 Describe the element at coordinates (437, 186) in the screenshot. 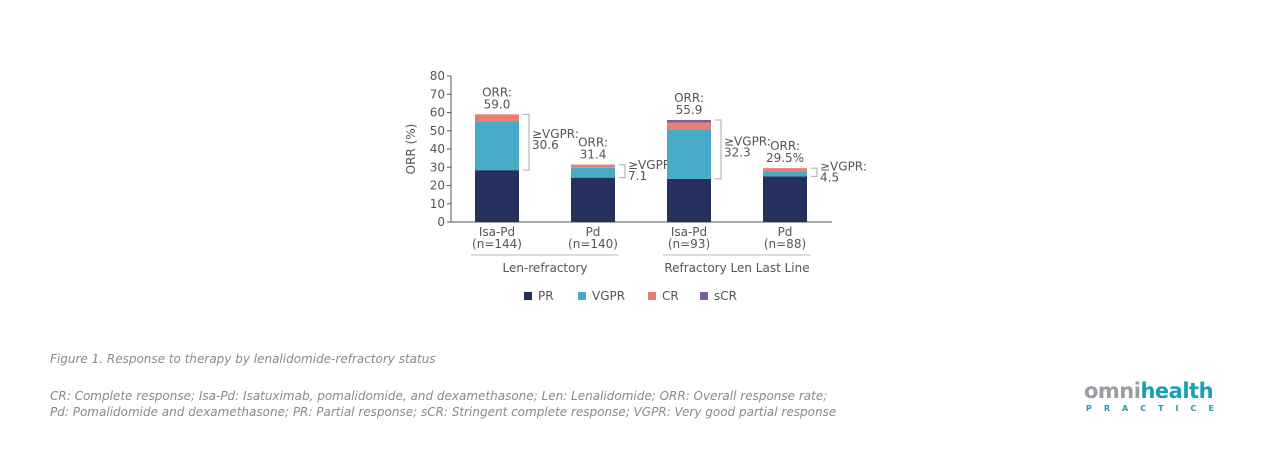

I see `y-tick-label: 20` at that location.